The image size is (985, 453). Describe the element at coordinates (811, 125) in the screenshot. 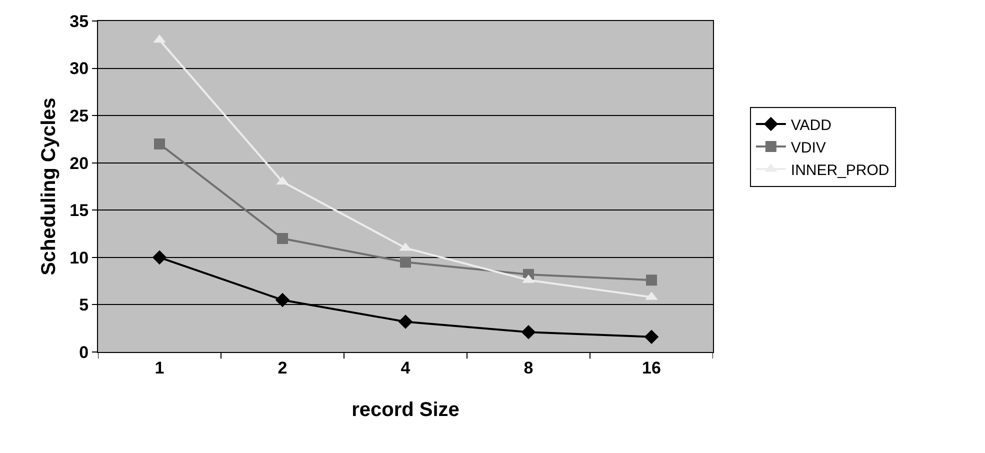

I see `legend-label: VADD` at that location.